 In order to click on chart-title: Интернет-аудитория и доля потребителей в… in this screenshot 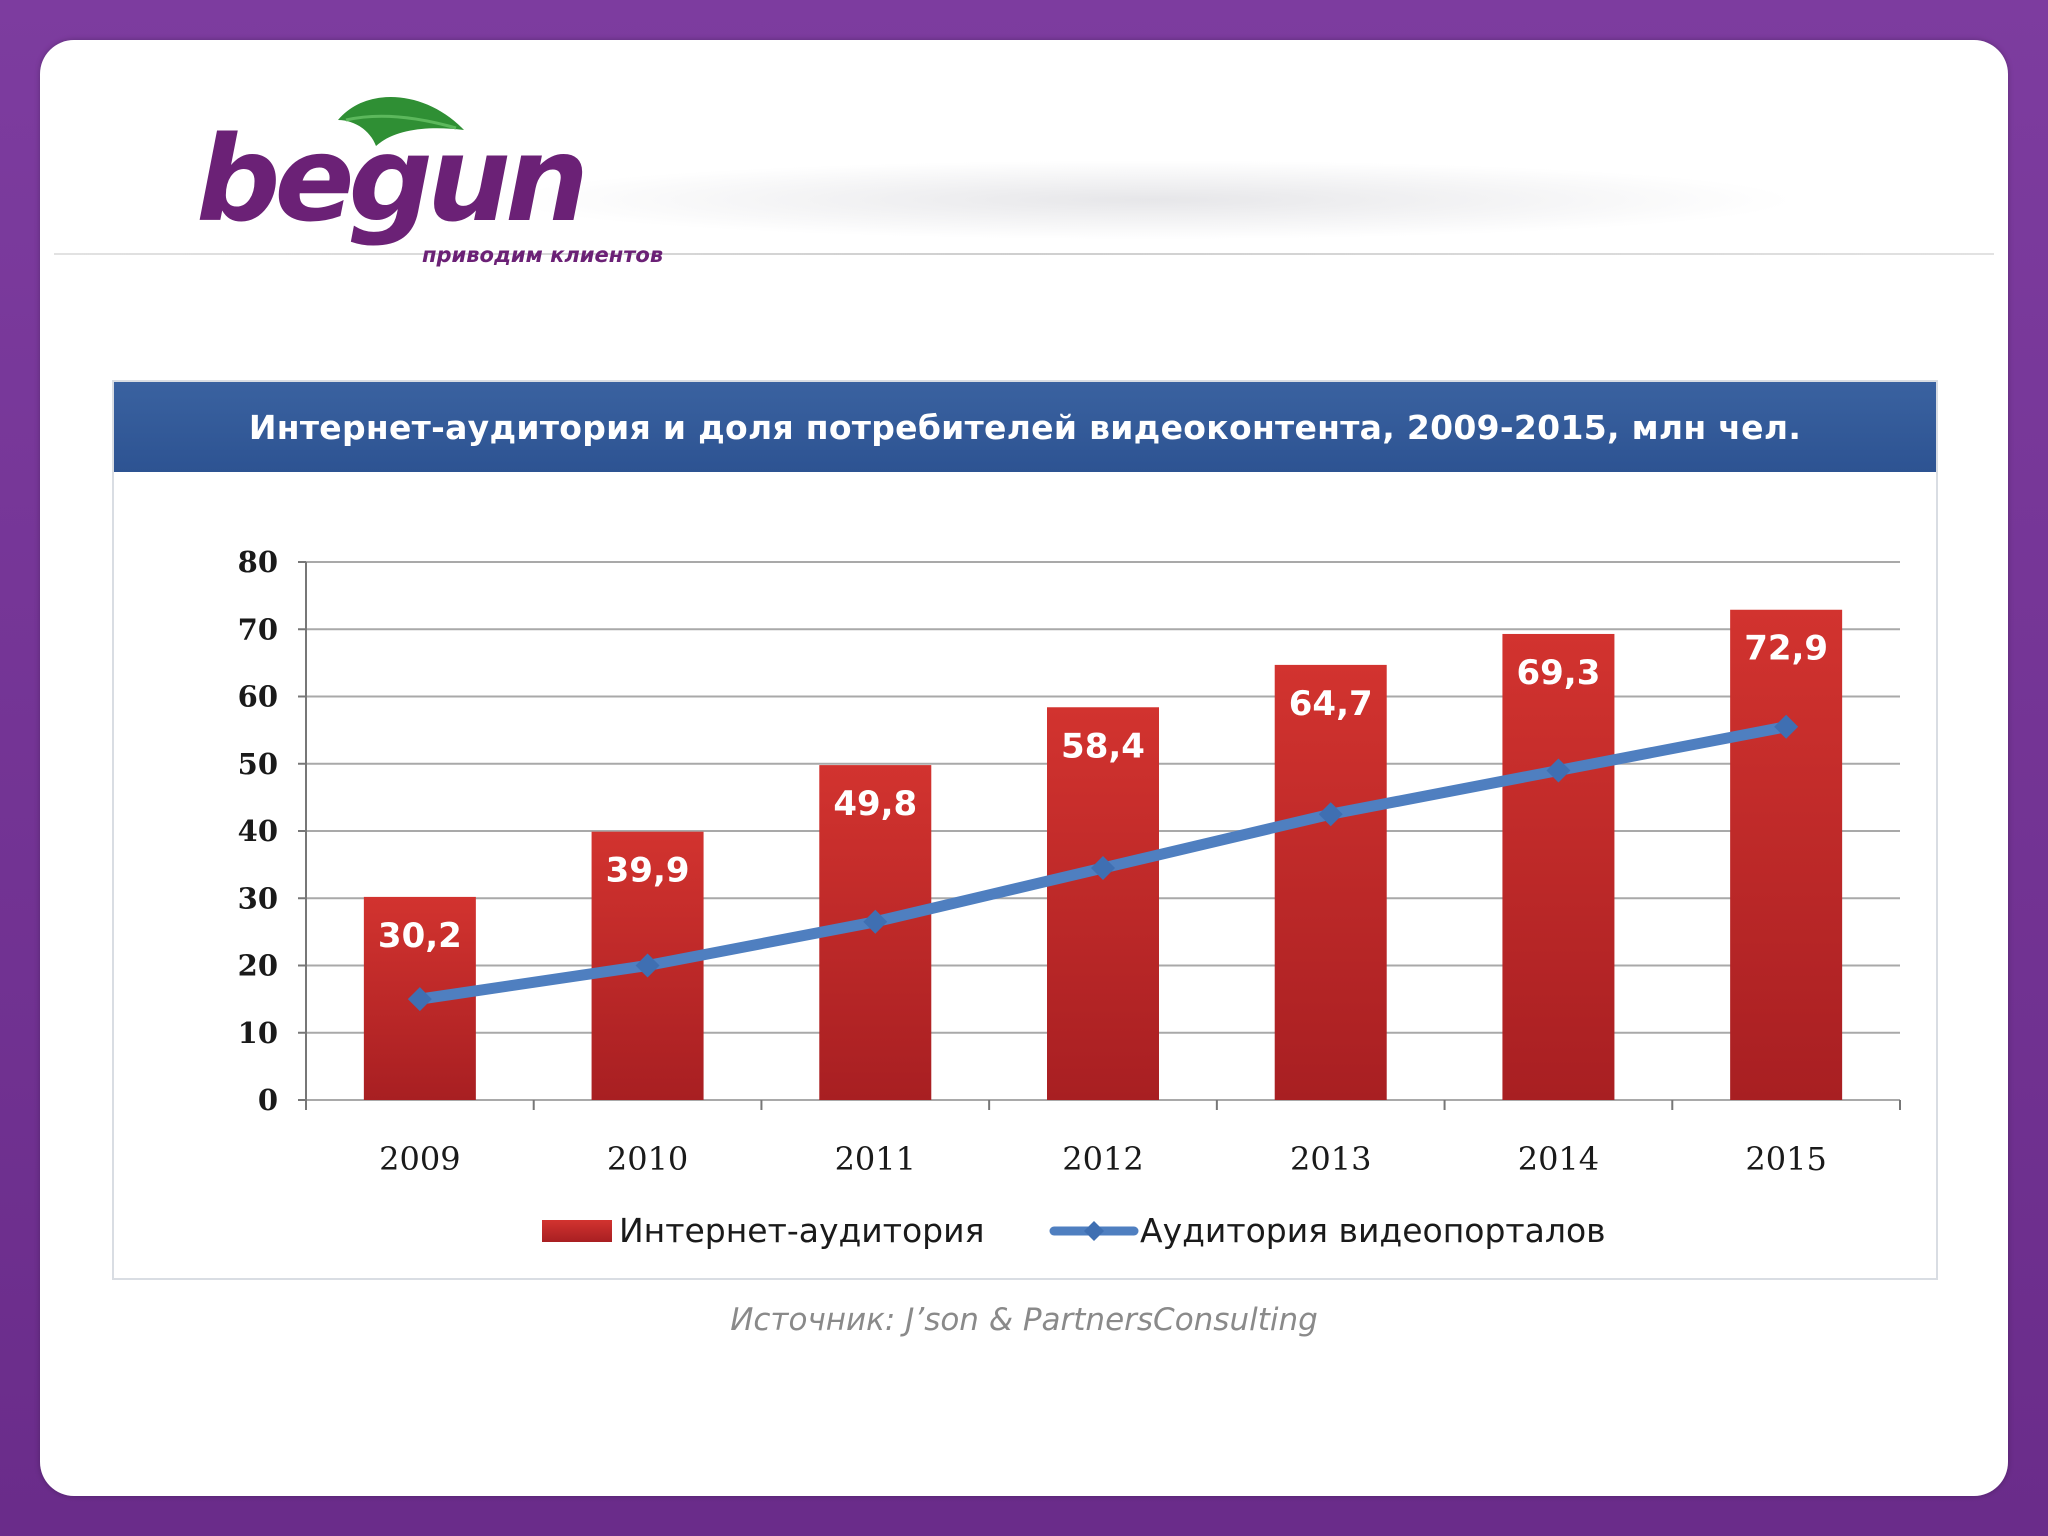, I will do `click(1025, 427)`.